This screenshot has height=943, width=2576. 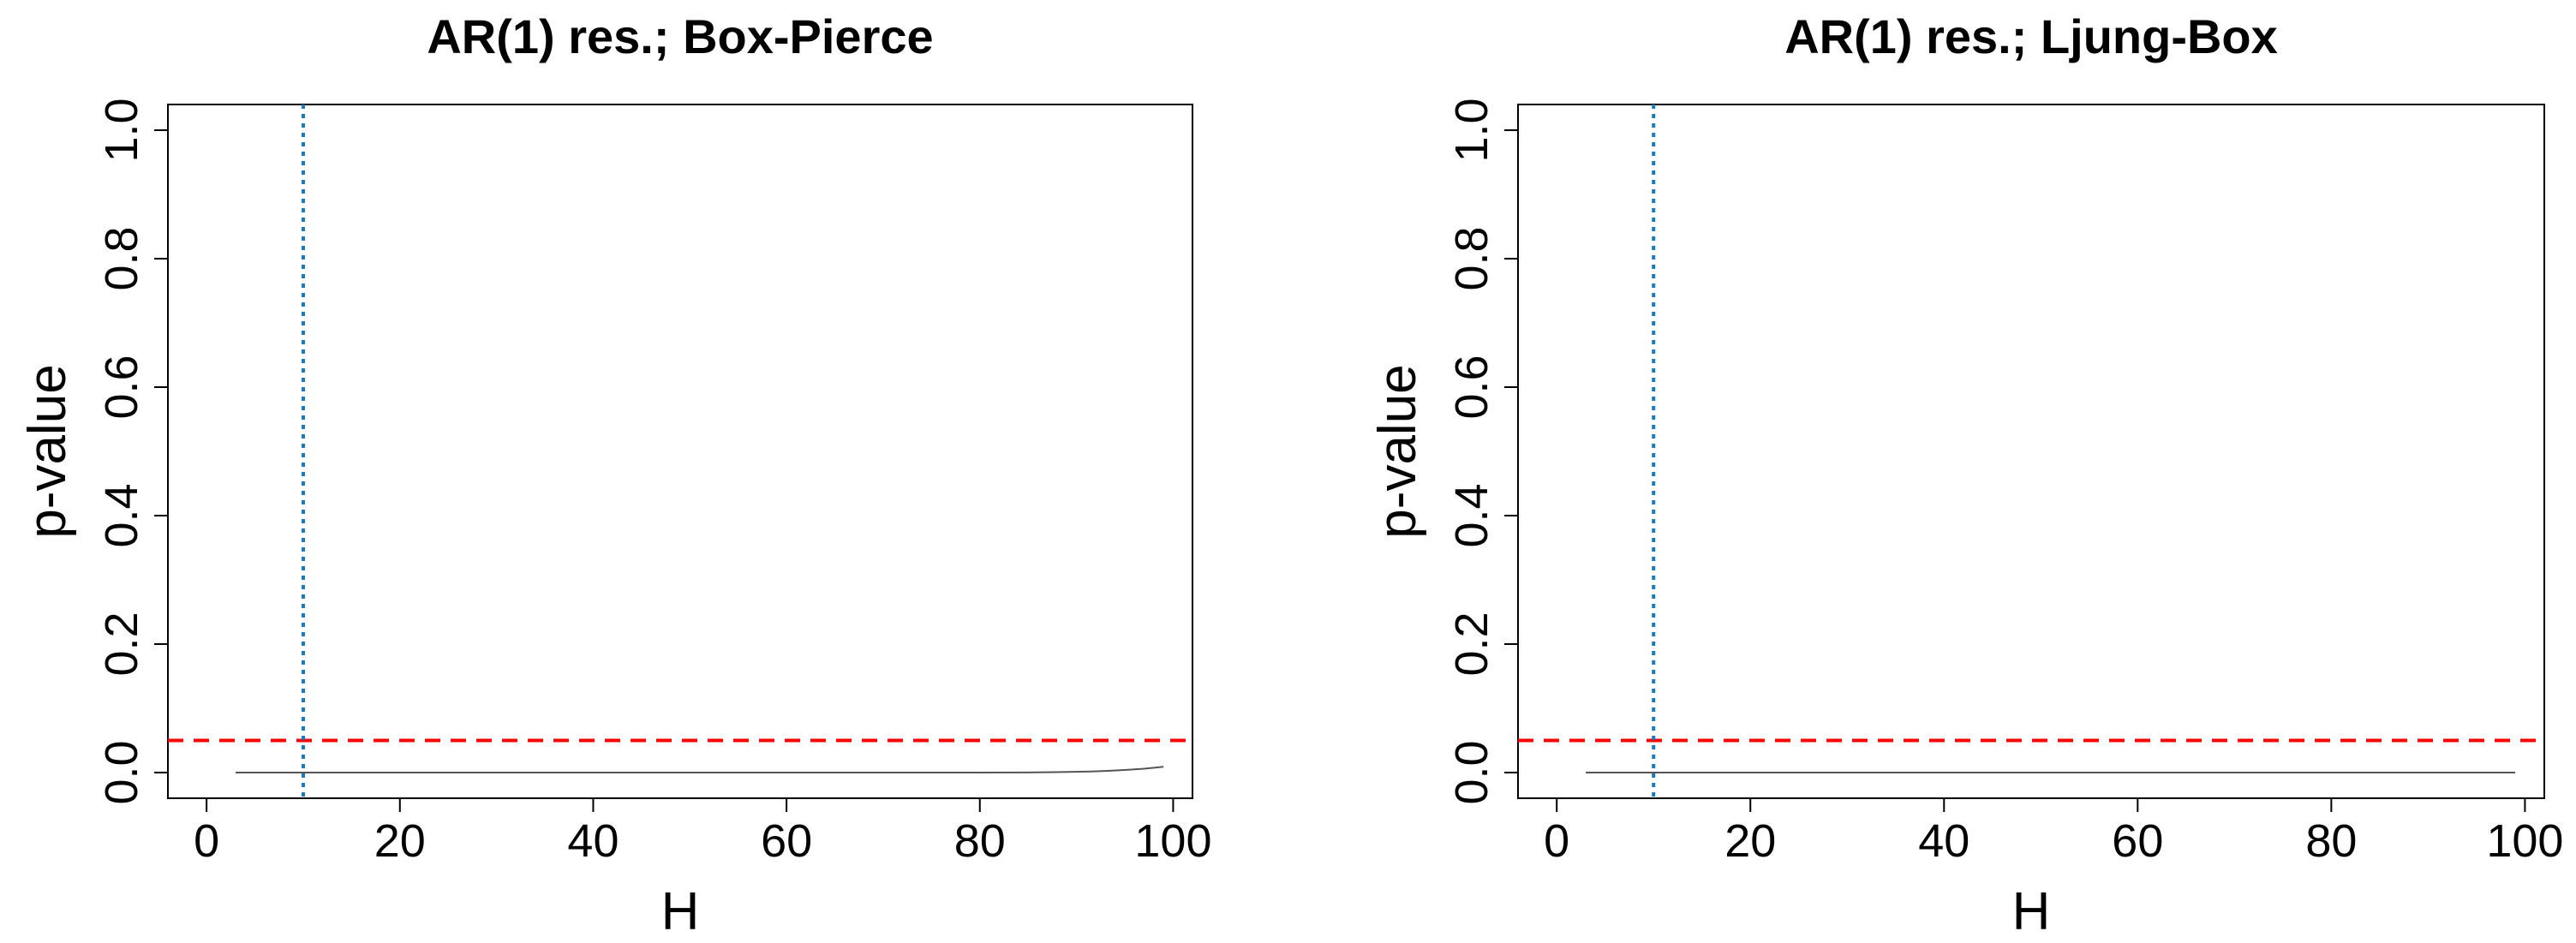 I want to click on chart-title: AR(1) res.; Box-Pierce, so click(x=680, y=36).